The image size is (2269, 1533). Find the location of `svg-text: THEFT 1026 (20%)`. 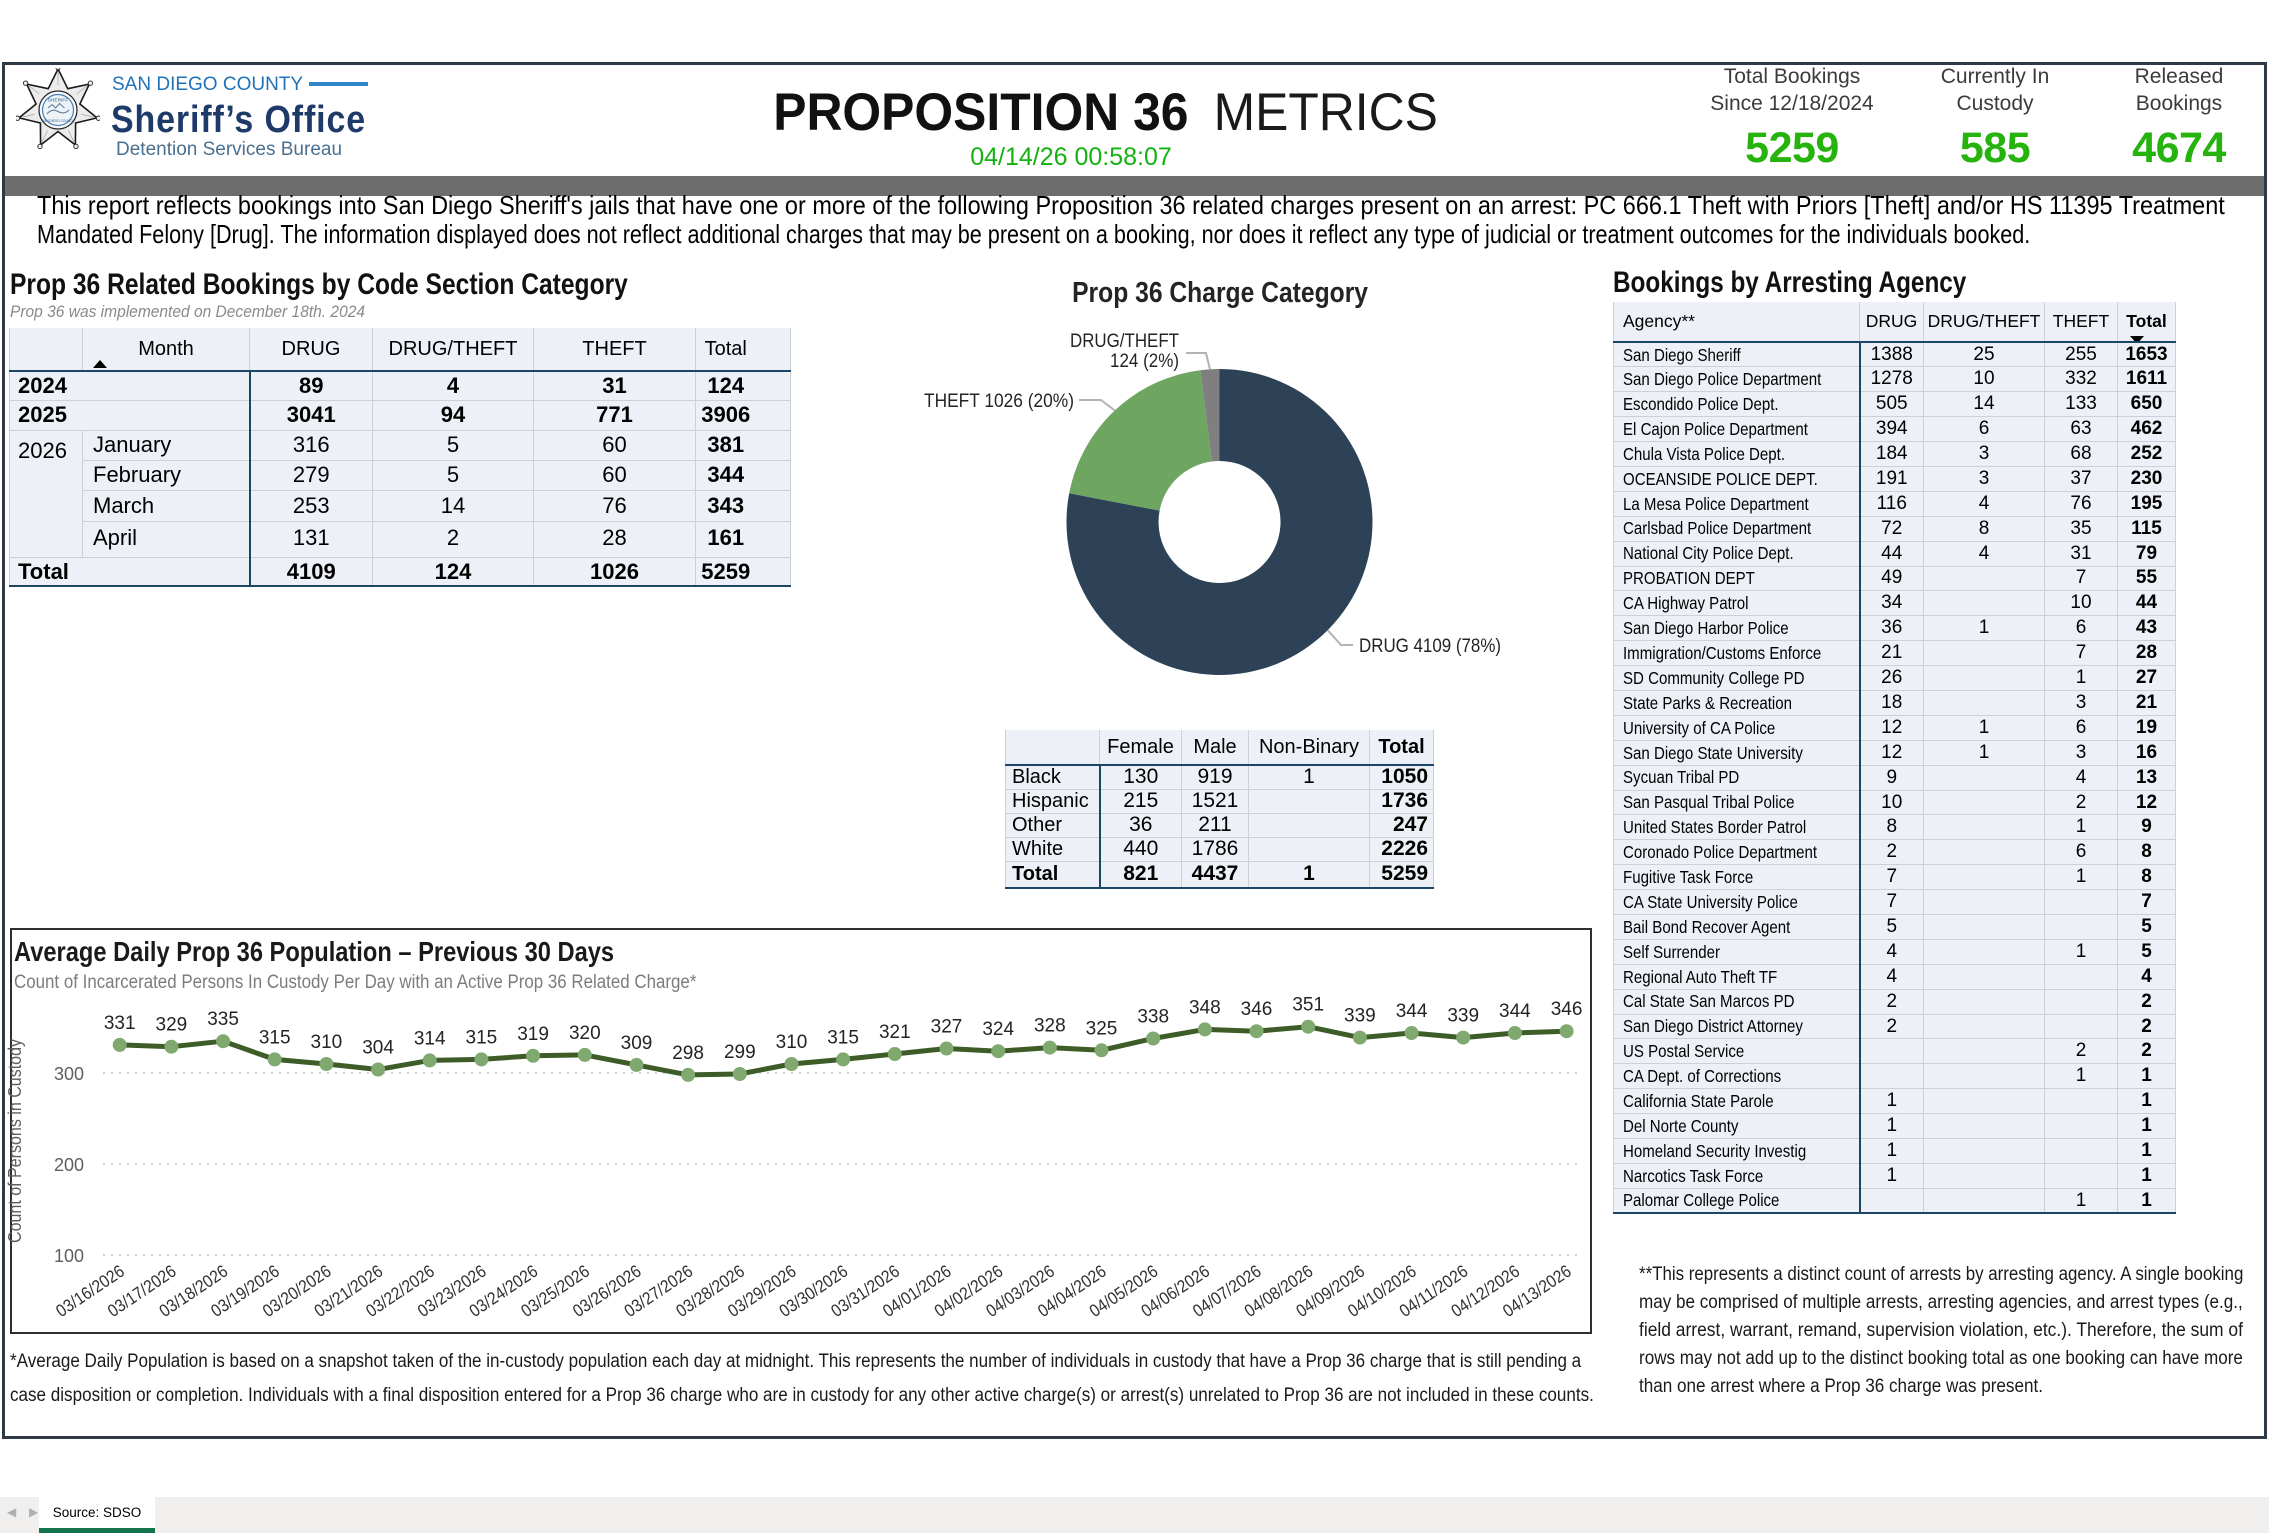

svg-text: THEFT 1026 (20%) is located at coordinates (999, 401).